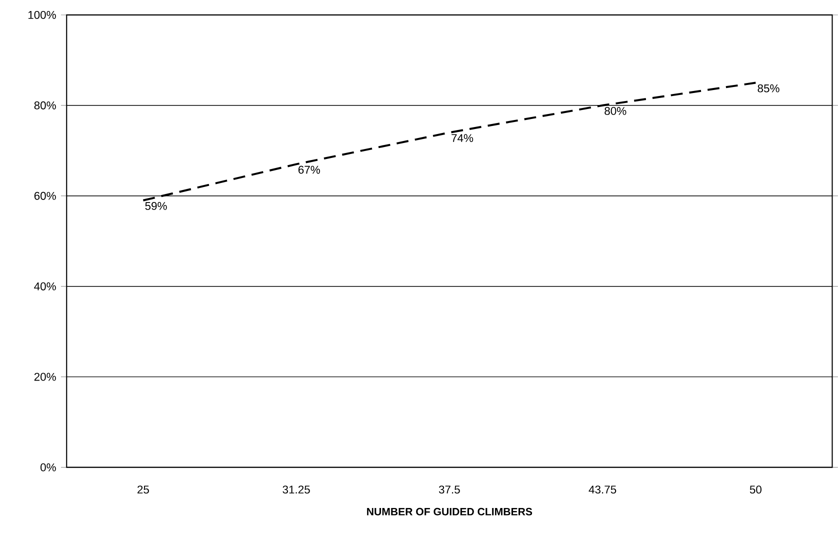  Describe the element at coordinates (449, 490) in the screenshot. I see `x-tick-label: 37.5` at that location.